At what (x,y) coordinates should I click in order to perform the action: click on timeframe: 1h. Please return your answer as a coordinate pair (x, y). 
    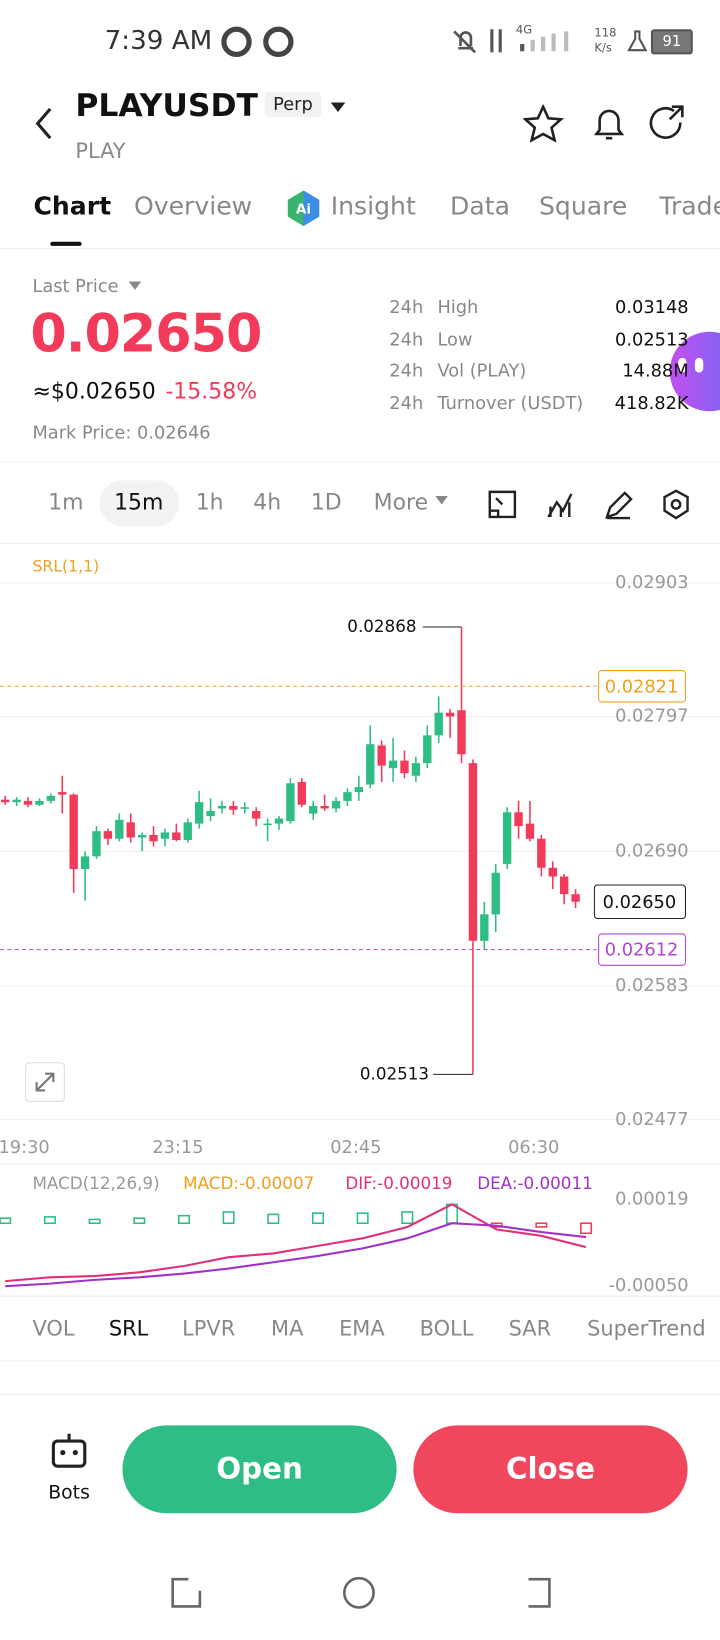
    Looking at the image, I should click on (209, 502).